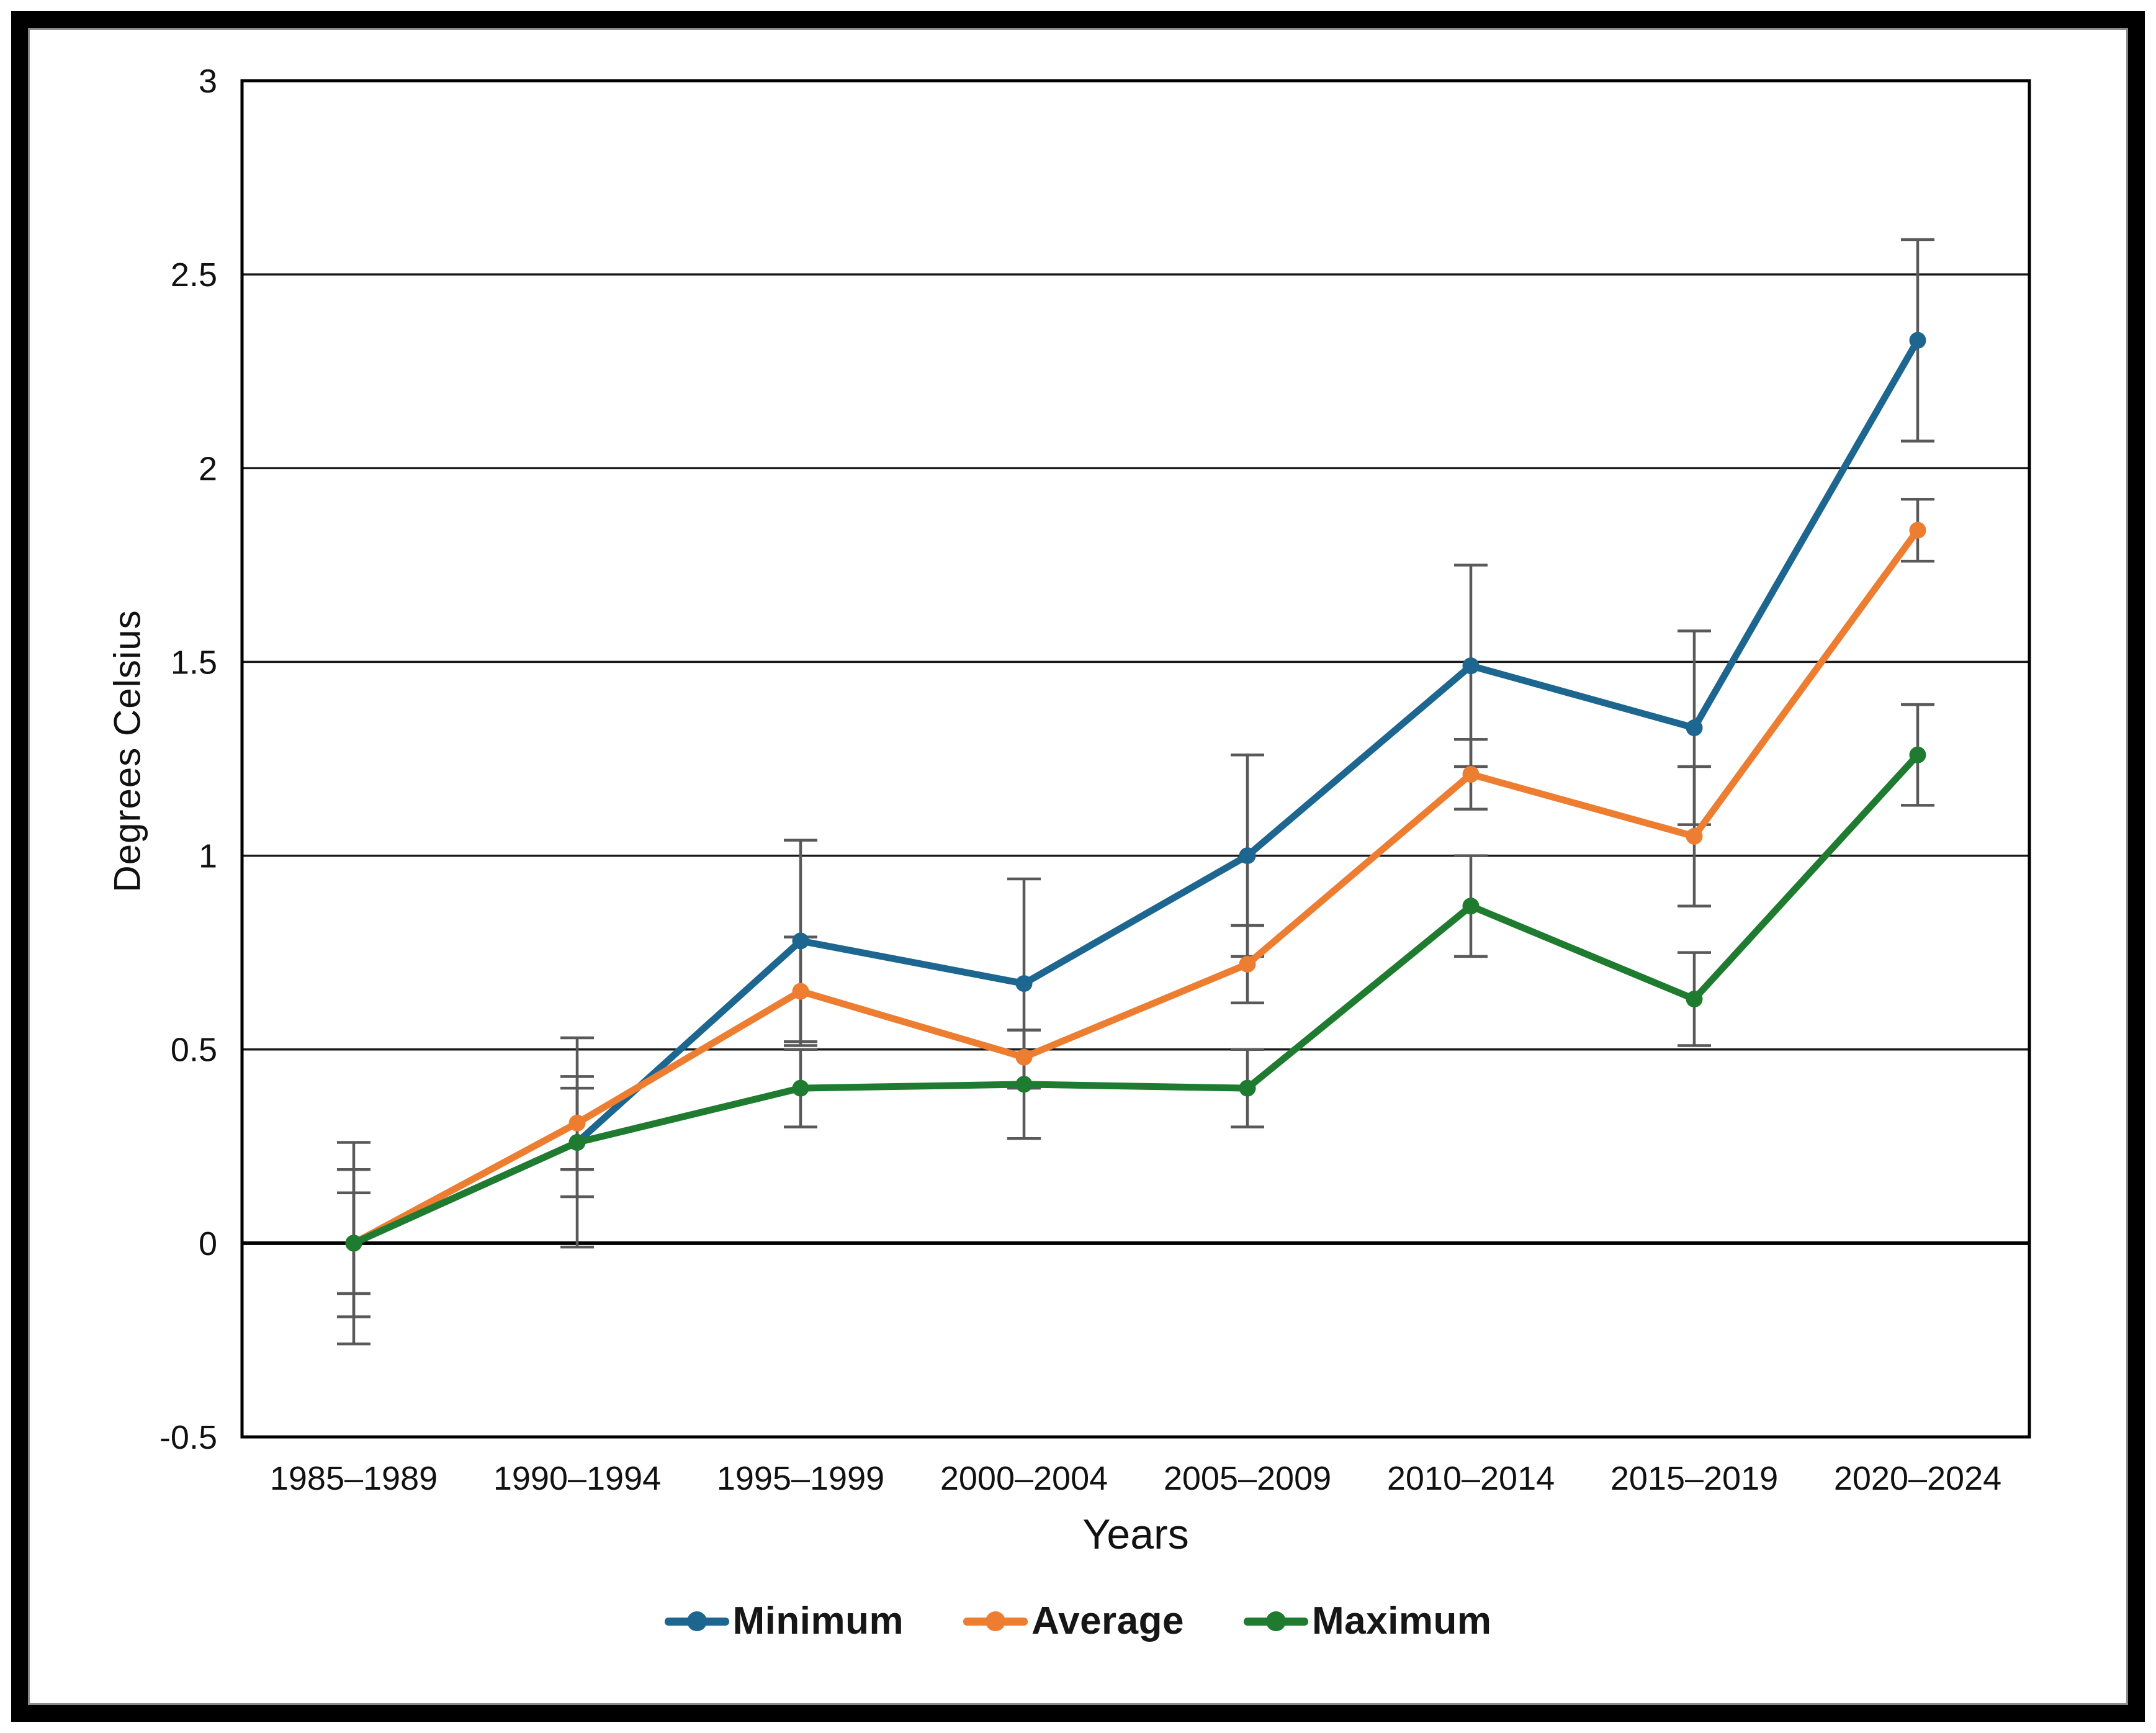 Image resolution: width=2156 pixels, height=1733 pixels. Describe the element at coordinates (1135, 1534) in the screenshot. I see `x-axis-title: Years` at that location.